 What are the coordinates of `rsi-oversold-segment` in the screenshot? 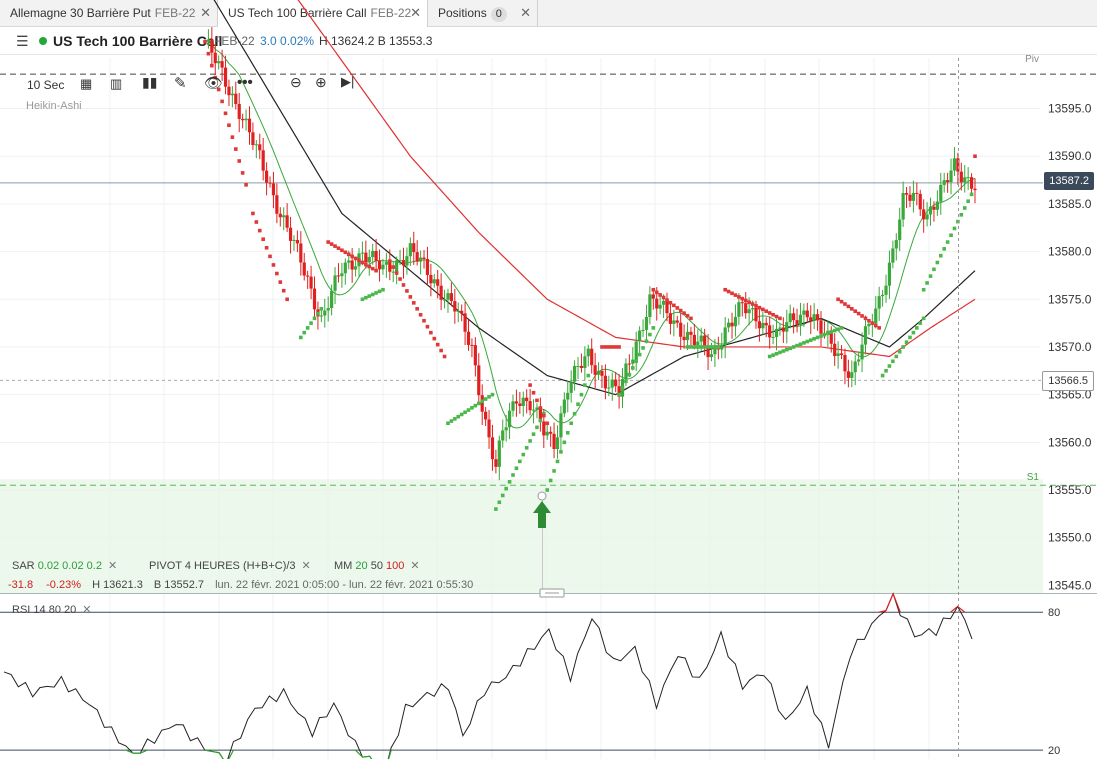 It's located at (215, 751).